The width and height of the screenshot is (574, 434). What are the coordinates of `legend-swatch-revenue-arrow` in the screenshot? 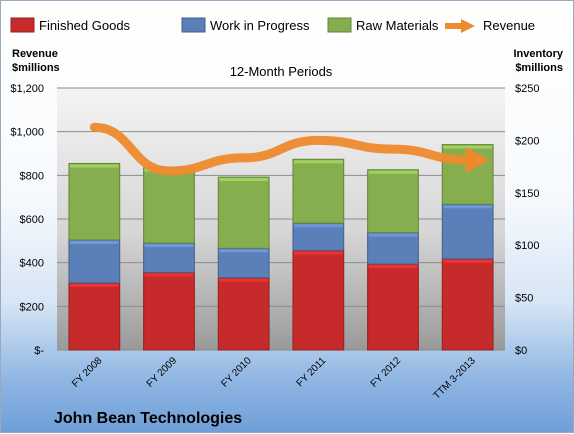 It's located at (468, 26).